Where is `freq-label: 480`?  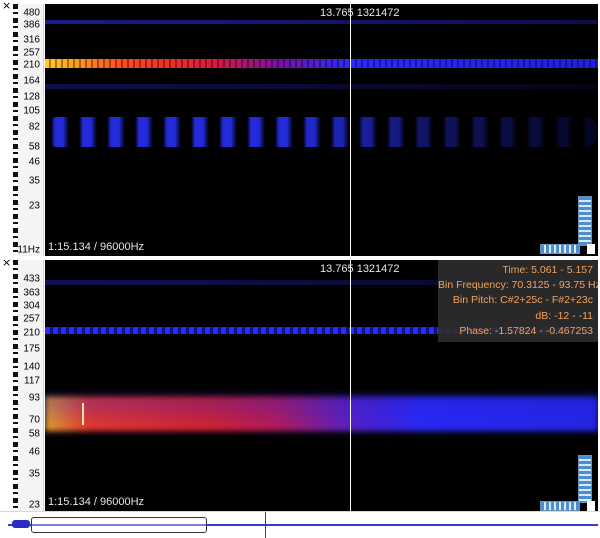
freq-label: 480 is located at coordinates (31, 13).